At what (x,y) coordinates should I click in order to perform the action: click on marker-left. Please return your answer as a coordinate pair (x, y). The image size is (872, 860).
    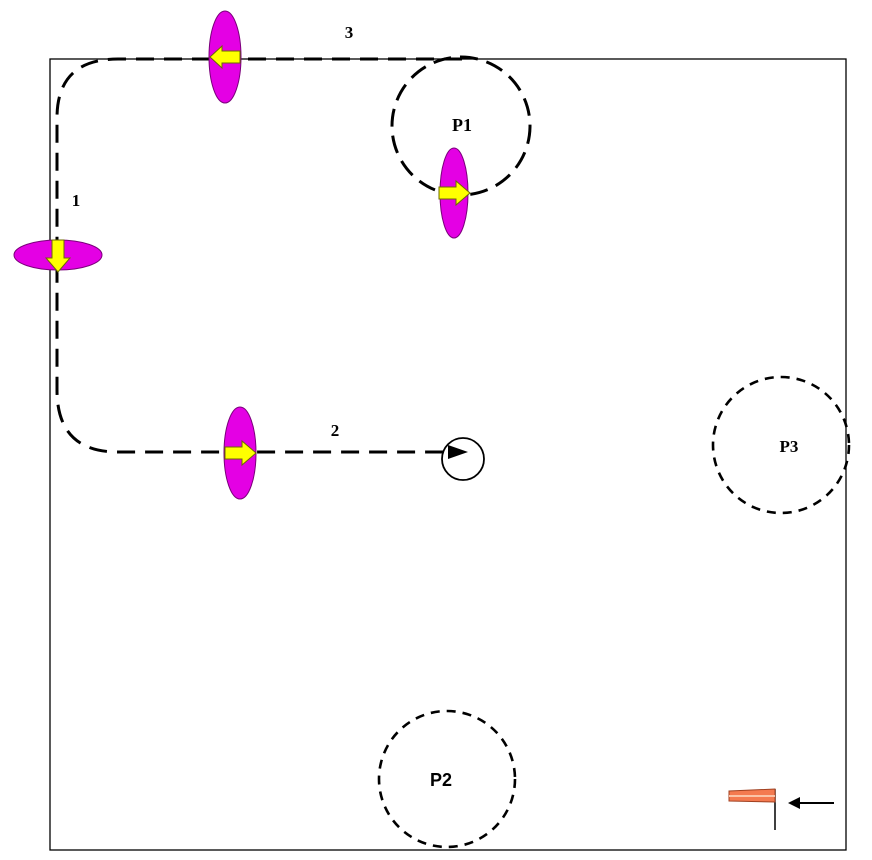
    Looking at the image, I should click on (58, 256).